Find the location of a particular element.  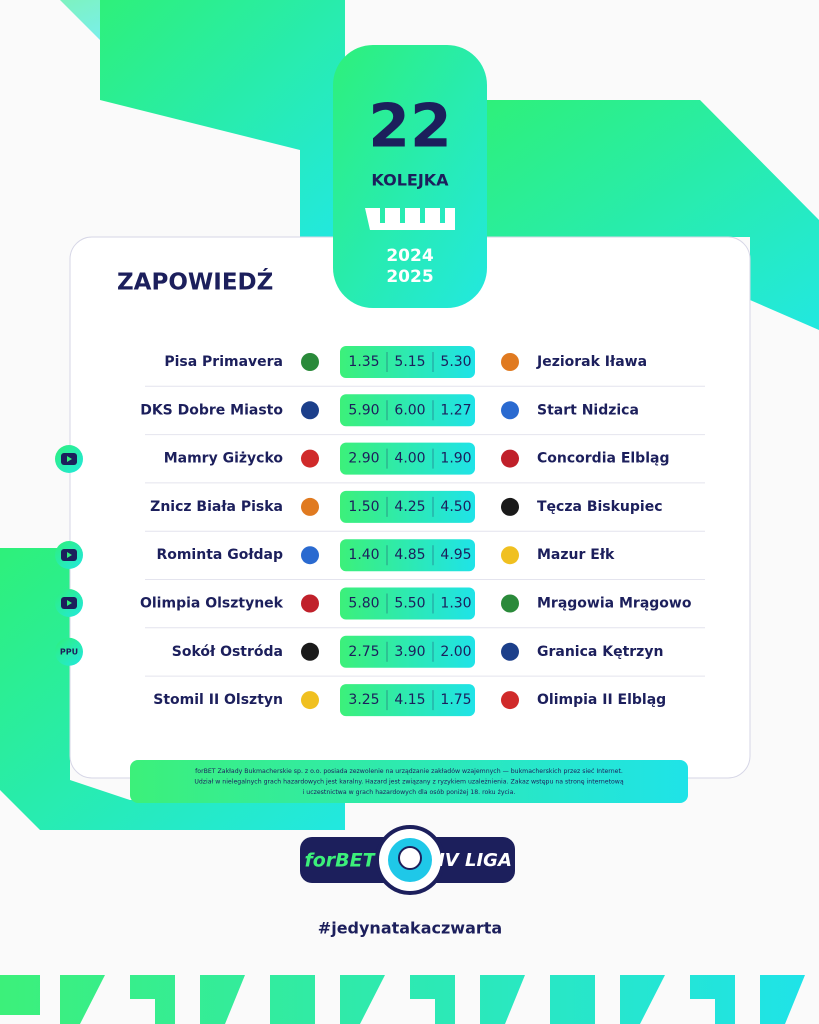

odds-value: 2.90 is located at coordinates (363, 459).